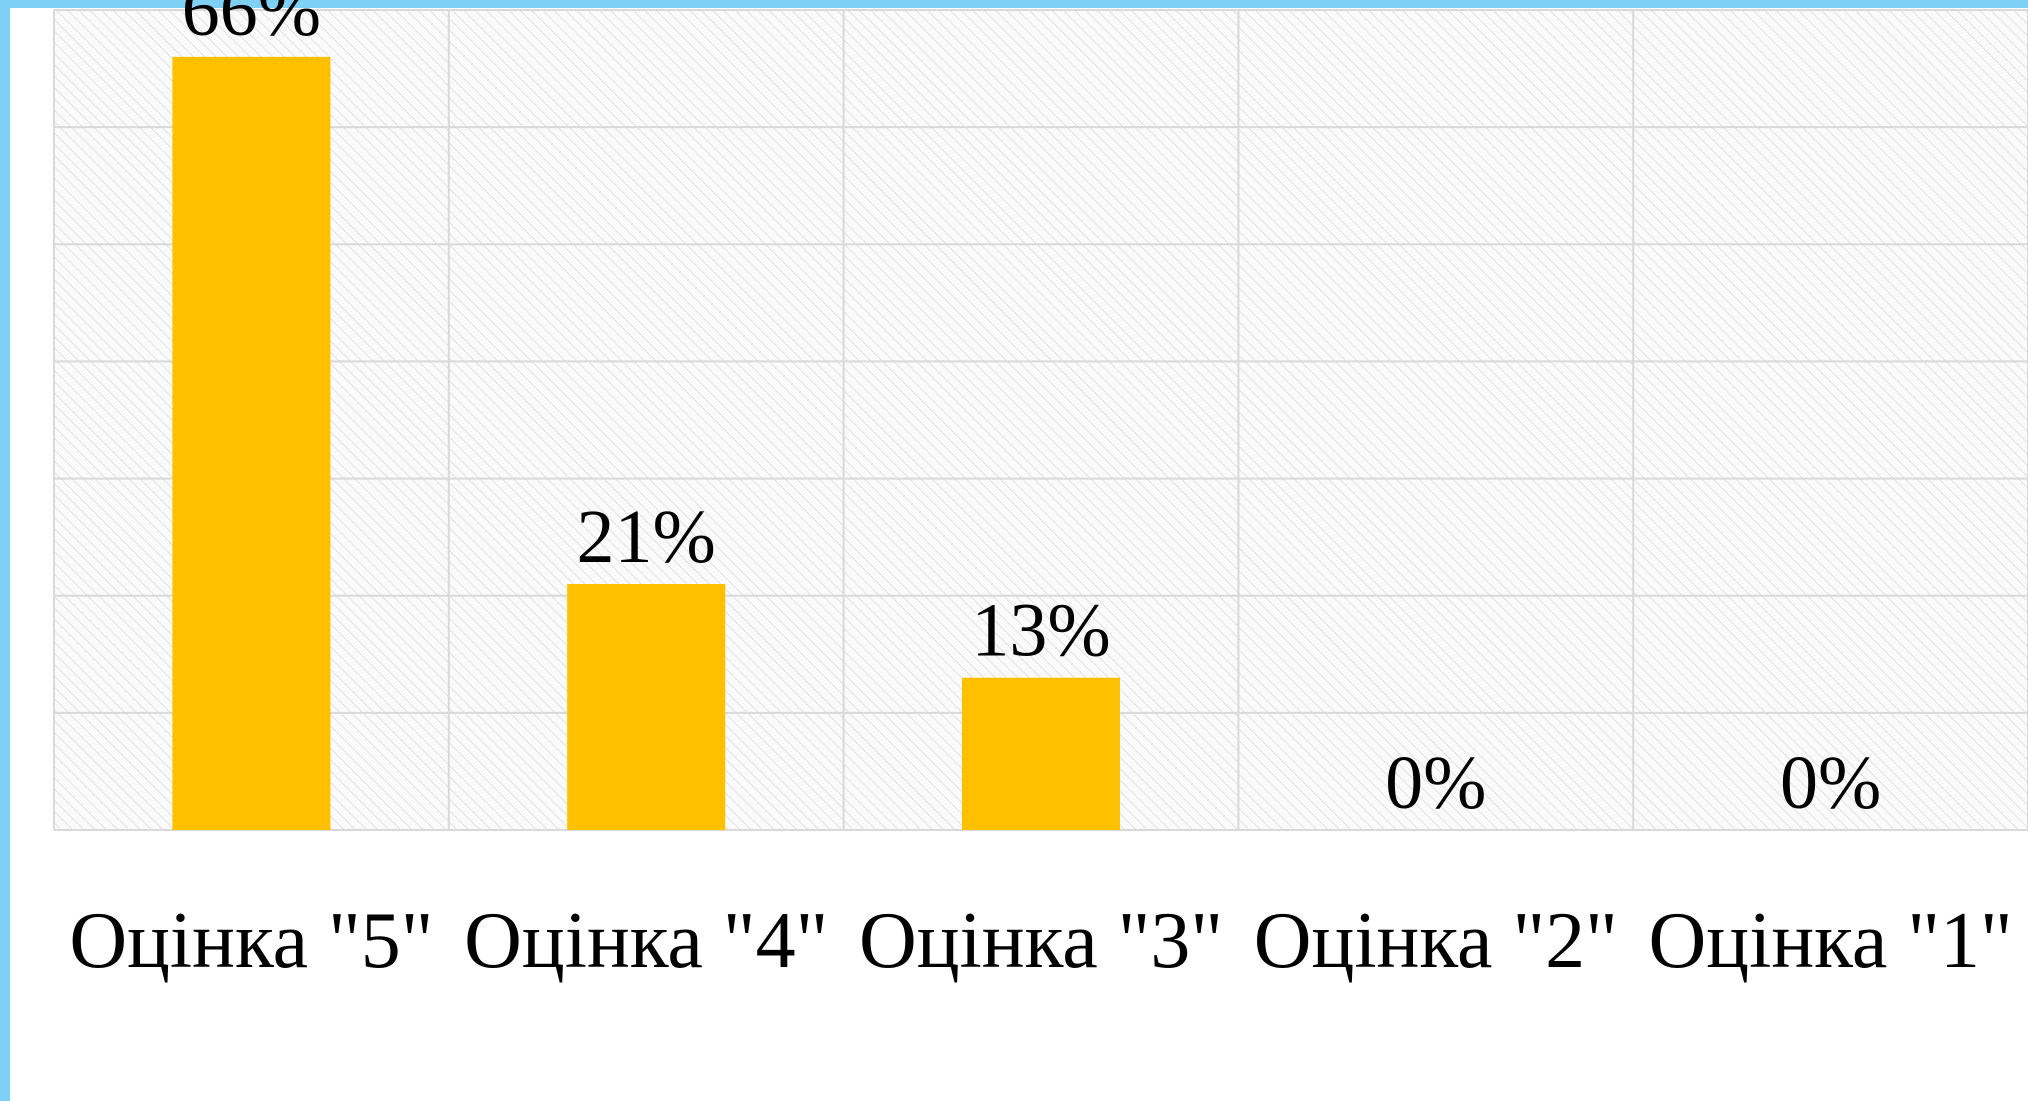 Image resolution: width=2028 pixels, height=1101 pixels. What do you see at coordinates (1830, 941) in the screenshot?
I see `x-tick-label: Оцінка "1"` at bounding box center [1830, 941].